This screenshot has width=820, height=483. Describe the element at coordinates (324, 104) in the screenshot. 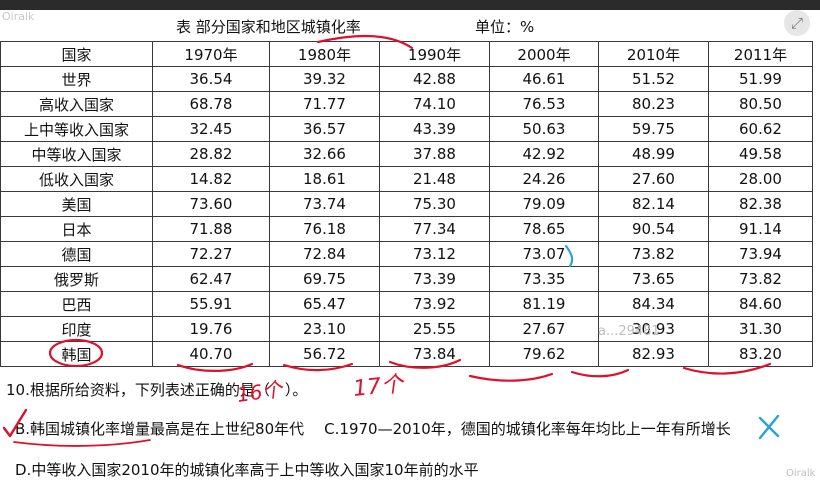

I see `rate-value-cell: 71.77` at that location.